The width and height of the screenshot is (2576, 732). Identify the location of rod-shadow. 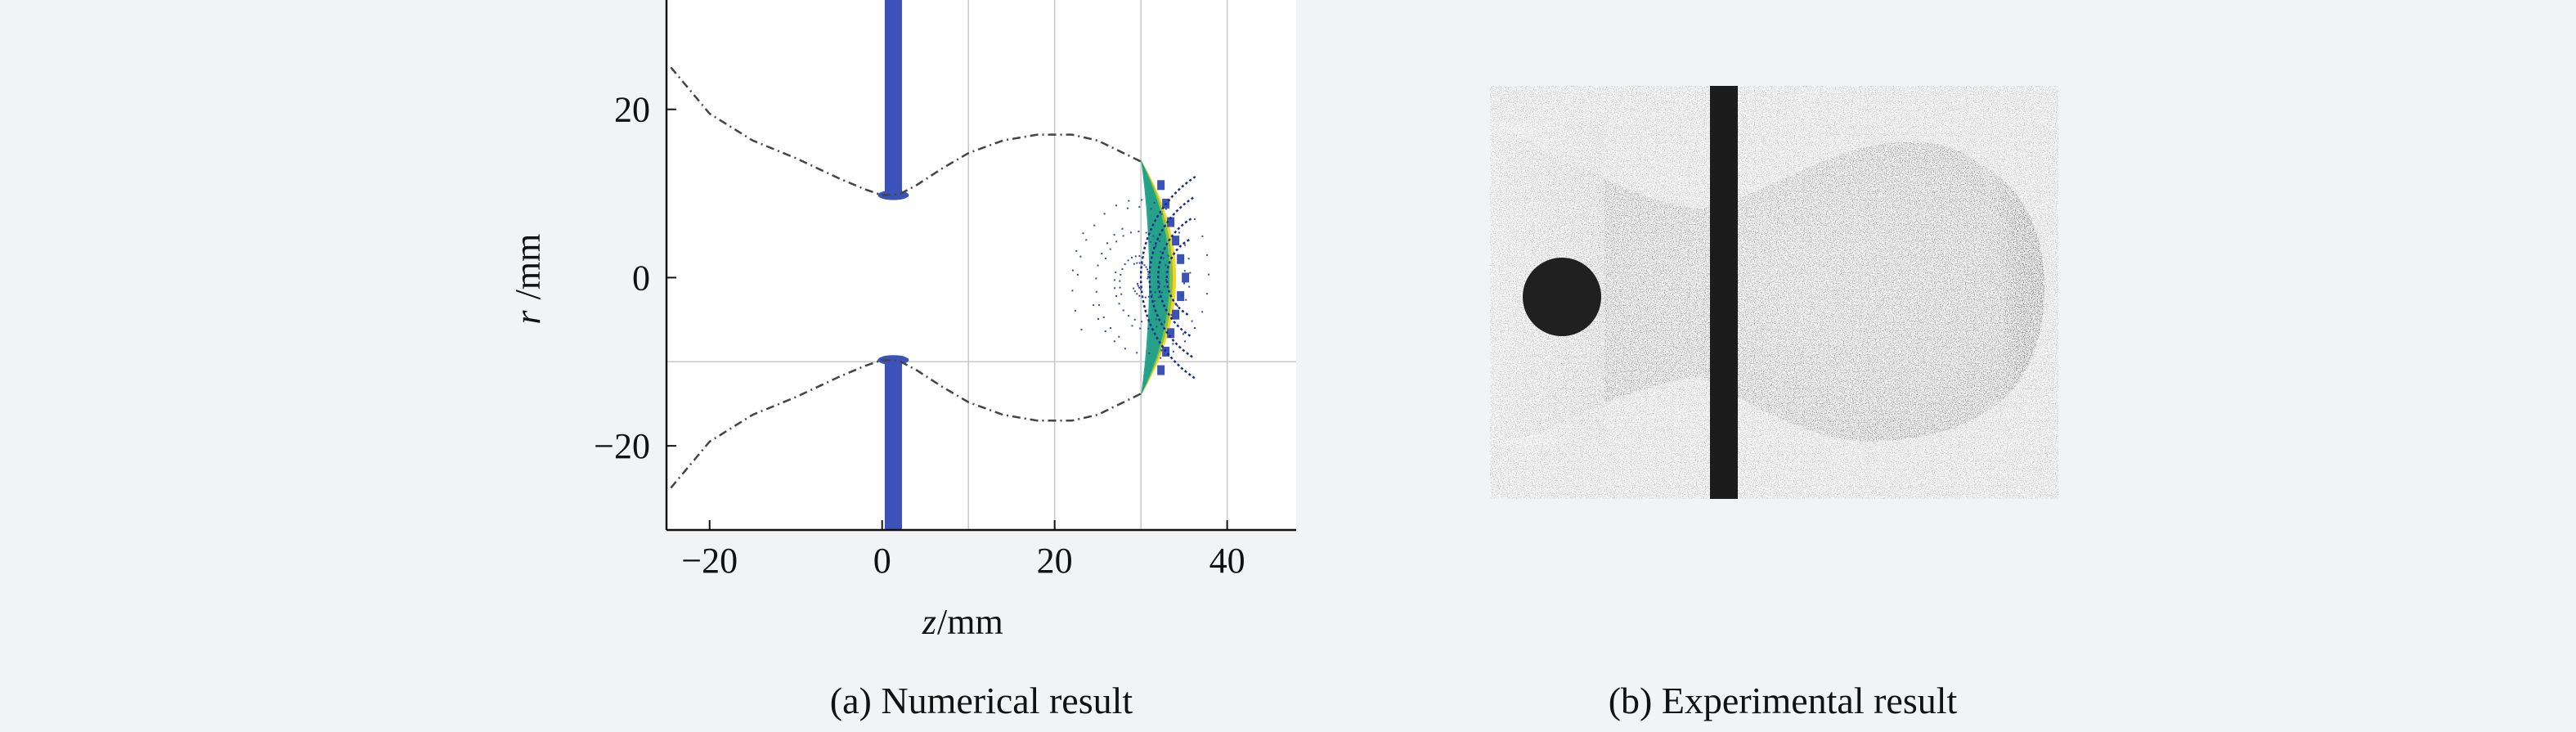
(1724, 292).